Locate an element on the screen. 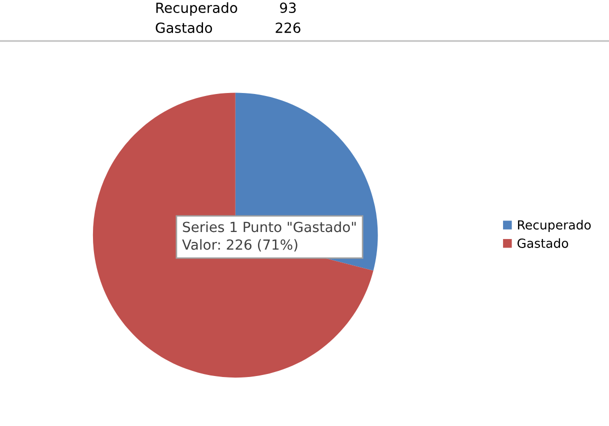 The width and height of the screenshot is (609, 426). text: Gastado is located at coordinates (184, 28).